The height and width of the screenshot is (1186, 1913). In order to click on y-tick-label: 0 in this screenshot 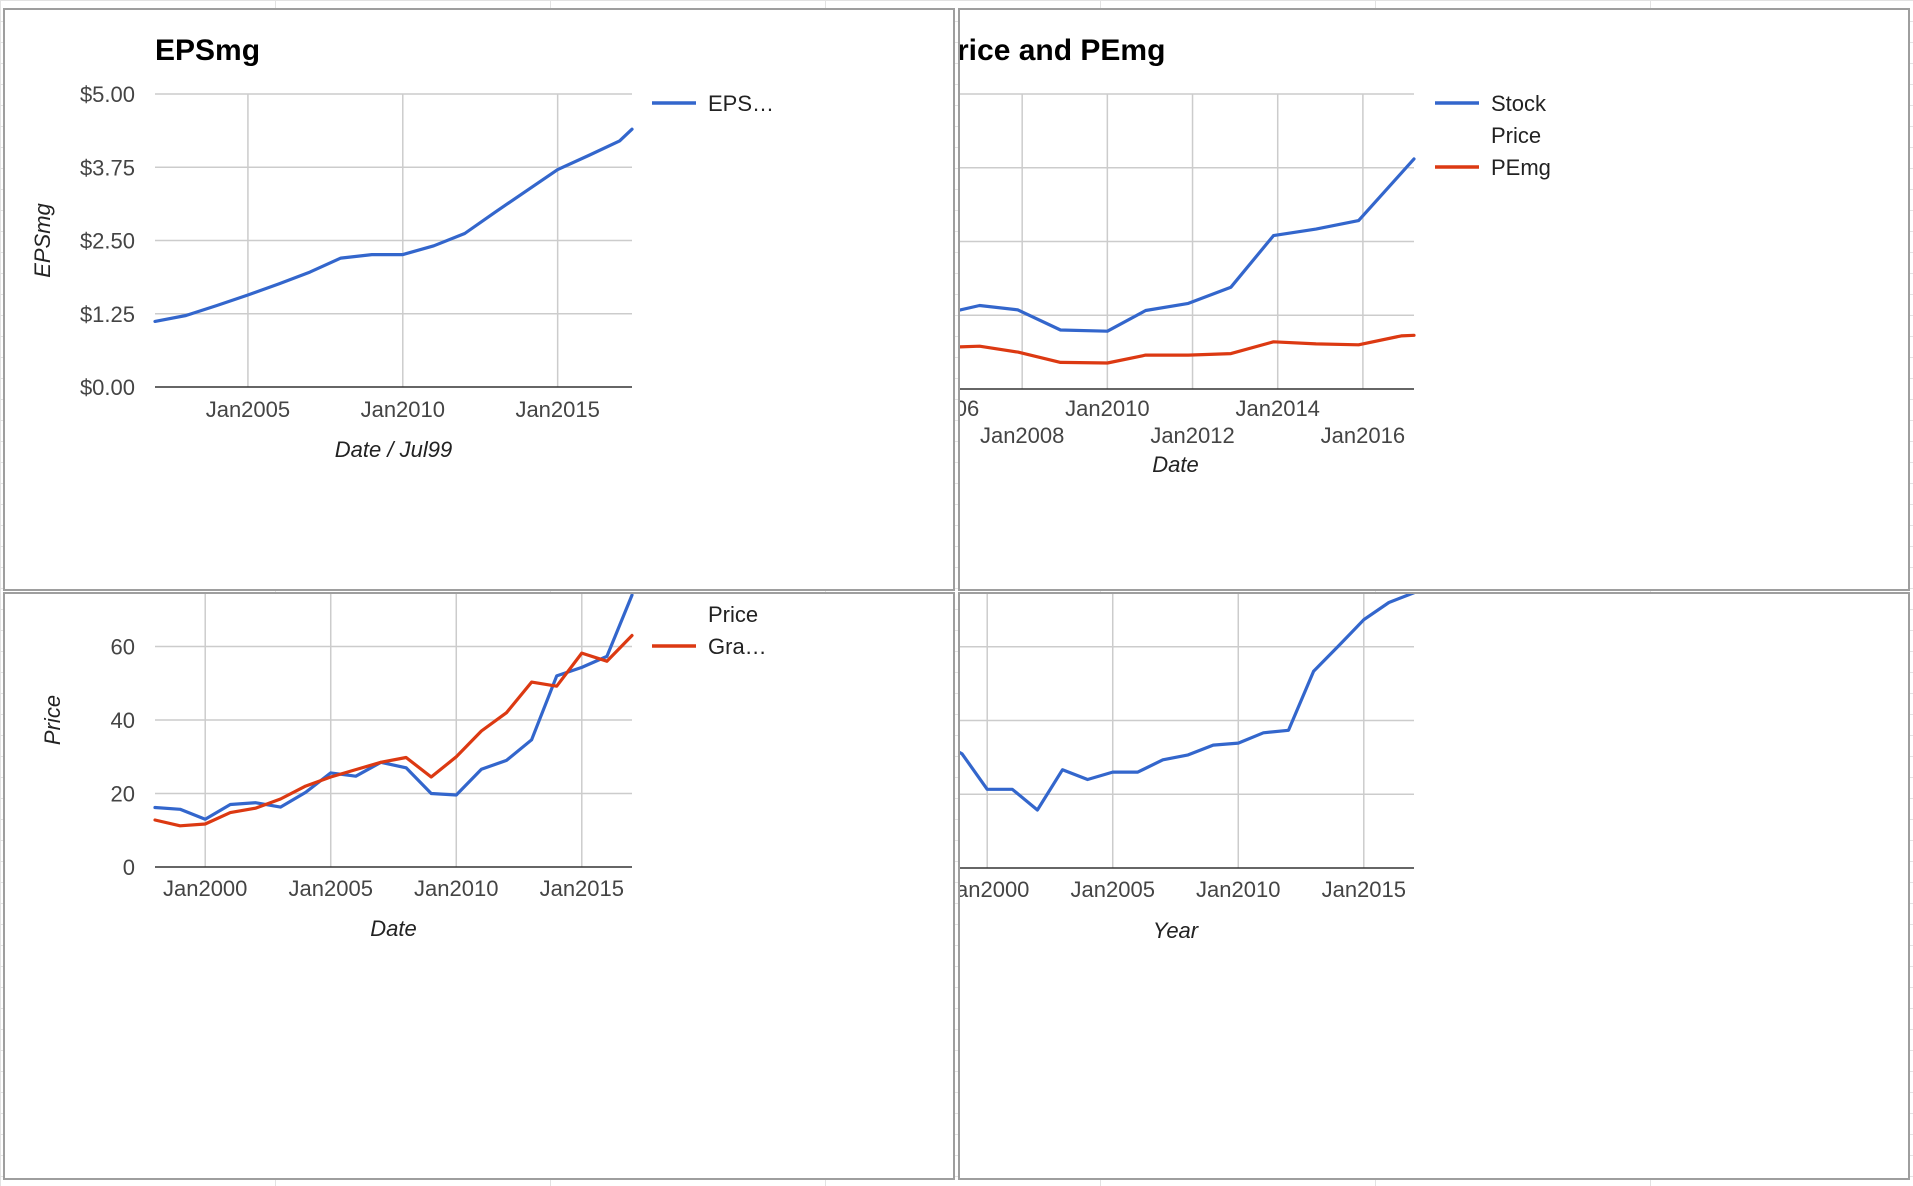, I will do `click(129, 867)`.